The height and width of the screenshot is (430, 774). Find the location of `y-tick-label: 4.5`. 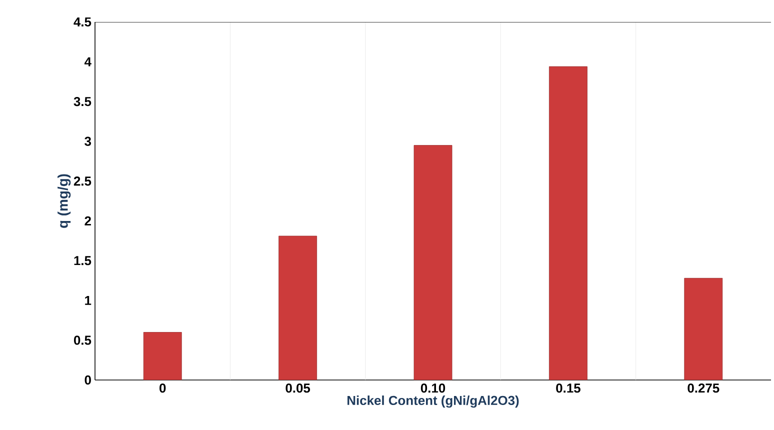

y-tick-label: 4.5 is located at coordinates (83, 22).